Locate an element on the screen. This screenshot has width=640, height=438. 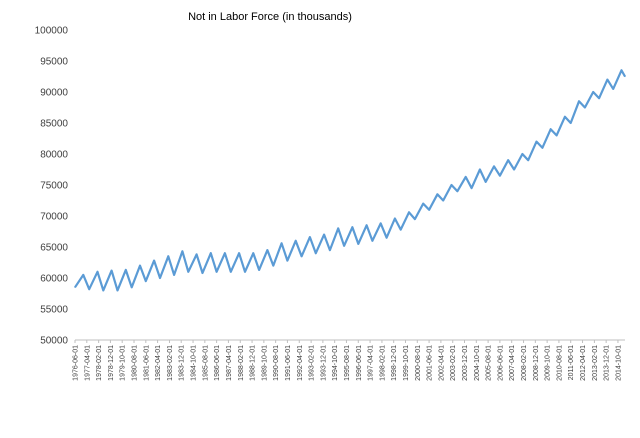
x-tick-label: 1989-10-01 is located at coordinates (264, 363).